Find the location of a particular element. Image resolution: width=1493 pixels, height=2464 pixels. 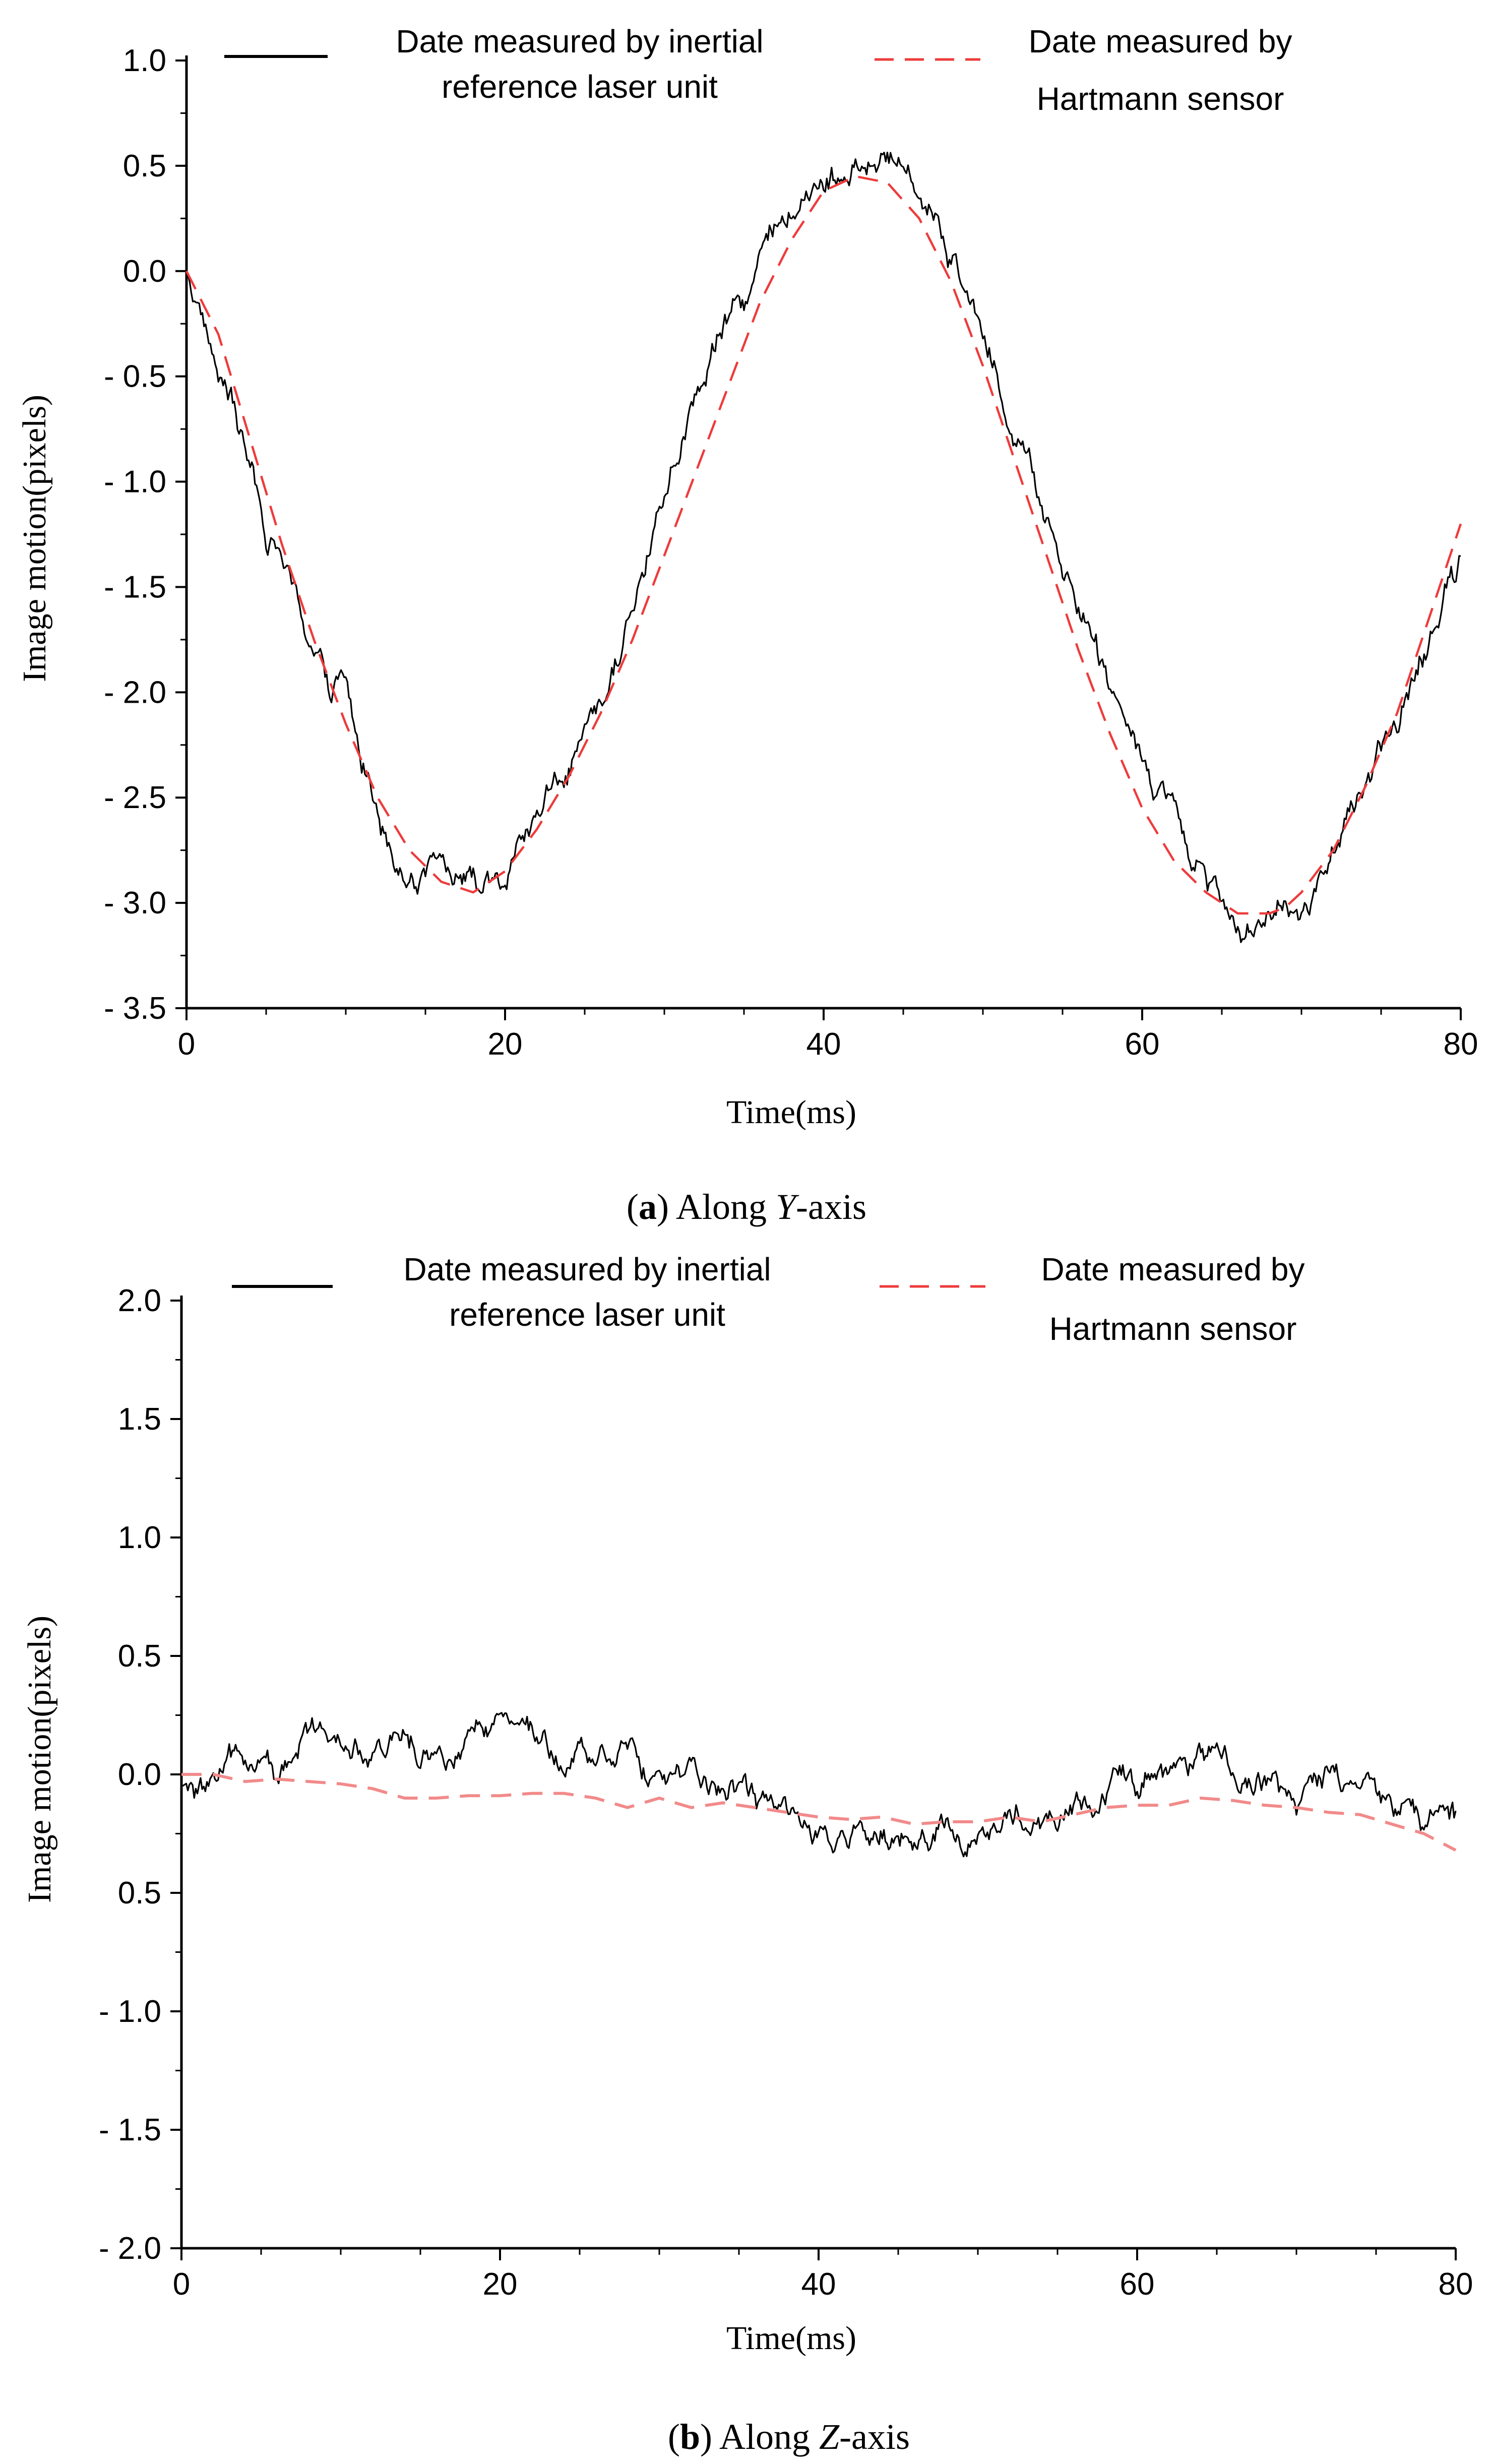

y-tick-label: - 0.5 is located at coordinates (135, 376).